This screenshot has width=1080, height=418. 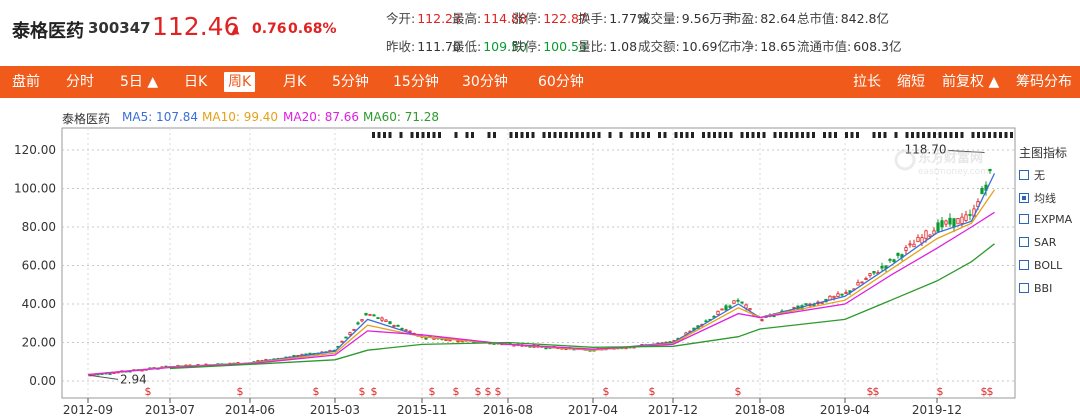 I want to click on indicator-option: BOLL, so click(x=1040, y=265).